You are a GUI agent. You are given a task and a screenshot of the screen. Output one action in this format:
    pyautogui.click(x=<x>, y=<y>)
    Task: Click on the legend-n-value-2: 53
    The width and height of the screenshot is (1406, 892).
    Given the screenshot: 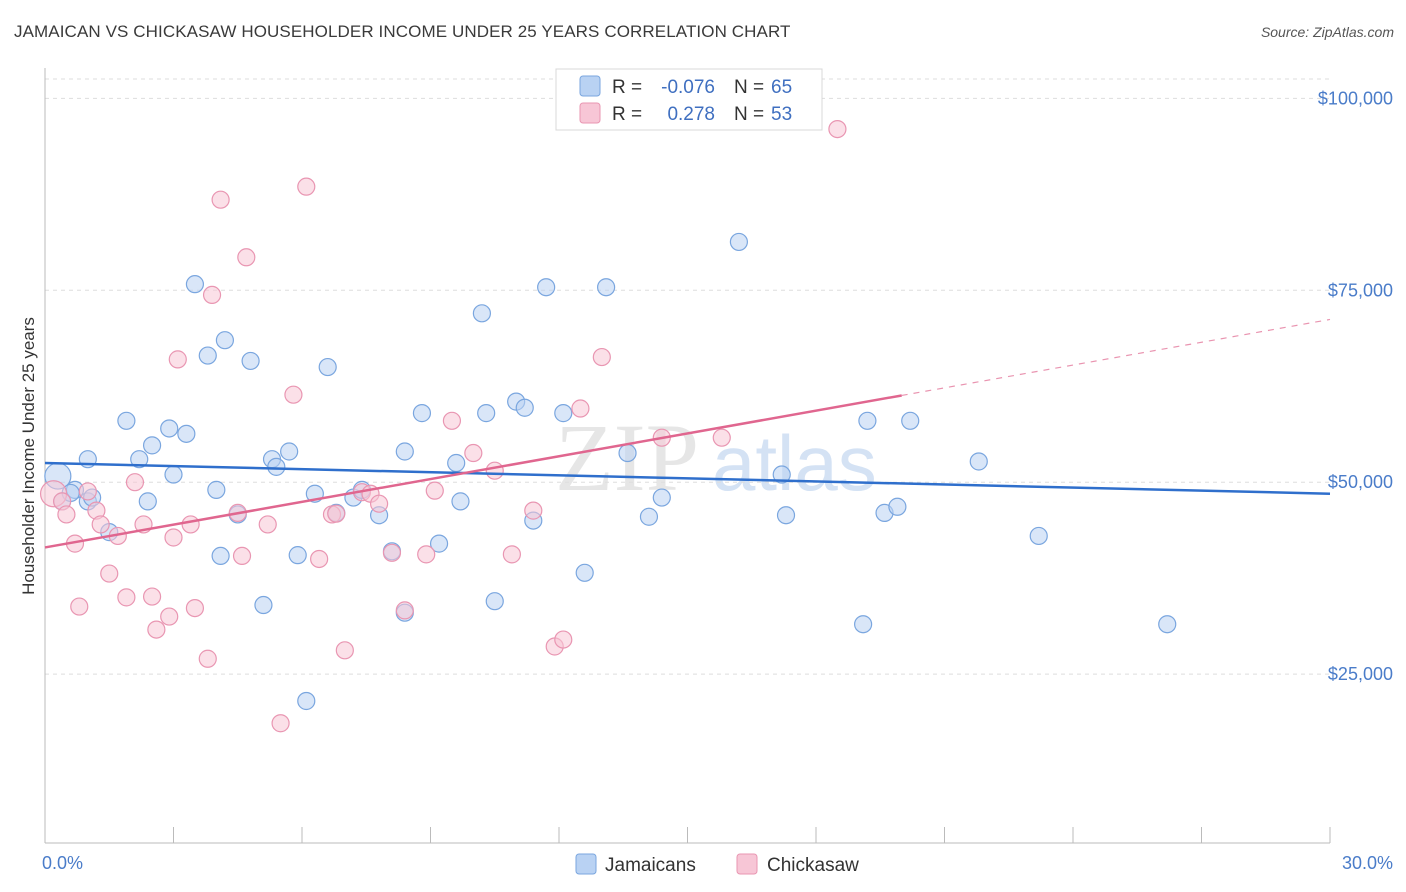 What is the action you would take?
    pyautogui.click(x=781, y=114)
    